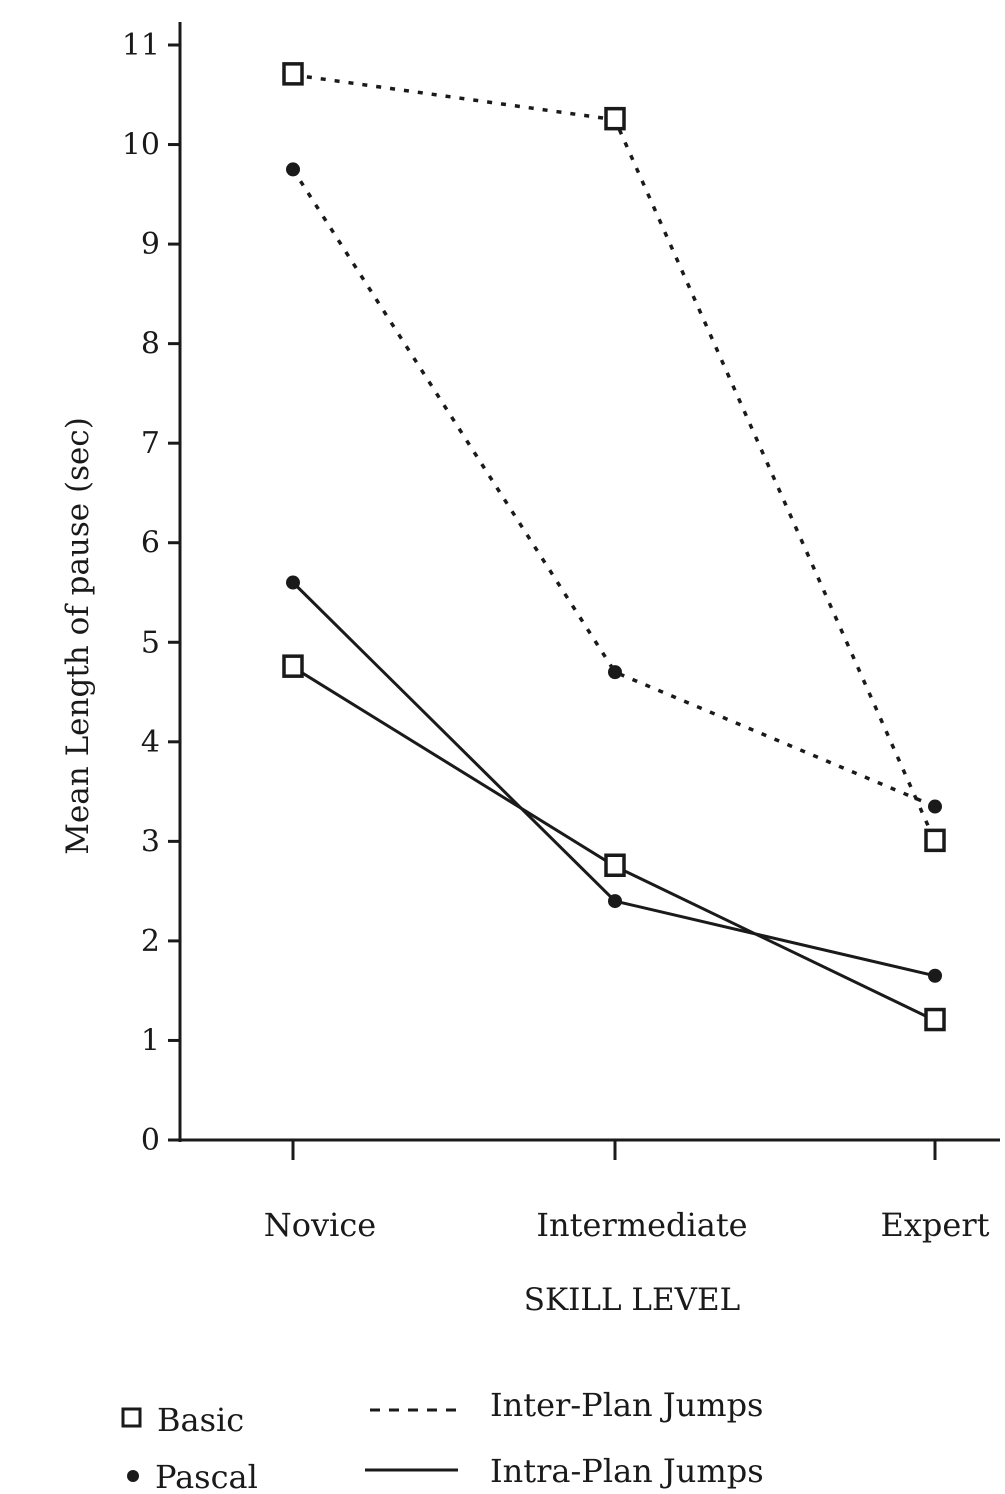  What do you see at coordinates (150, 941) in the screenshot?
I see `y-tick-label: 2` at bounding box center [150, 941].